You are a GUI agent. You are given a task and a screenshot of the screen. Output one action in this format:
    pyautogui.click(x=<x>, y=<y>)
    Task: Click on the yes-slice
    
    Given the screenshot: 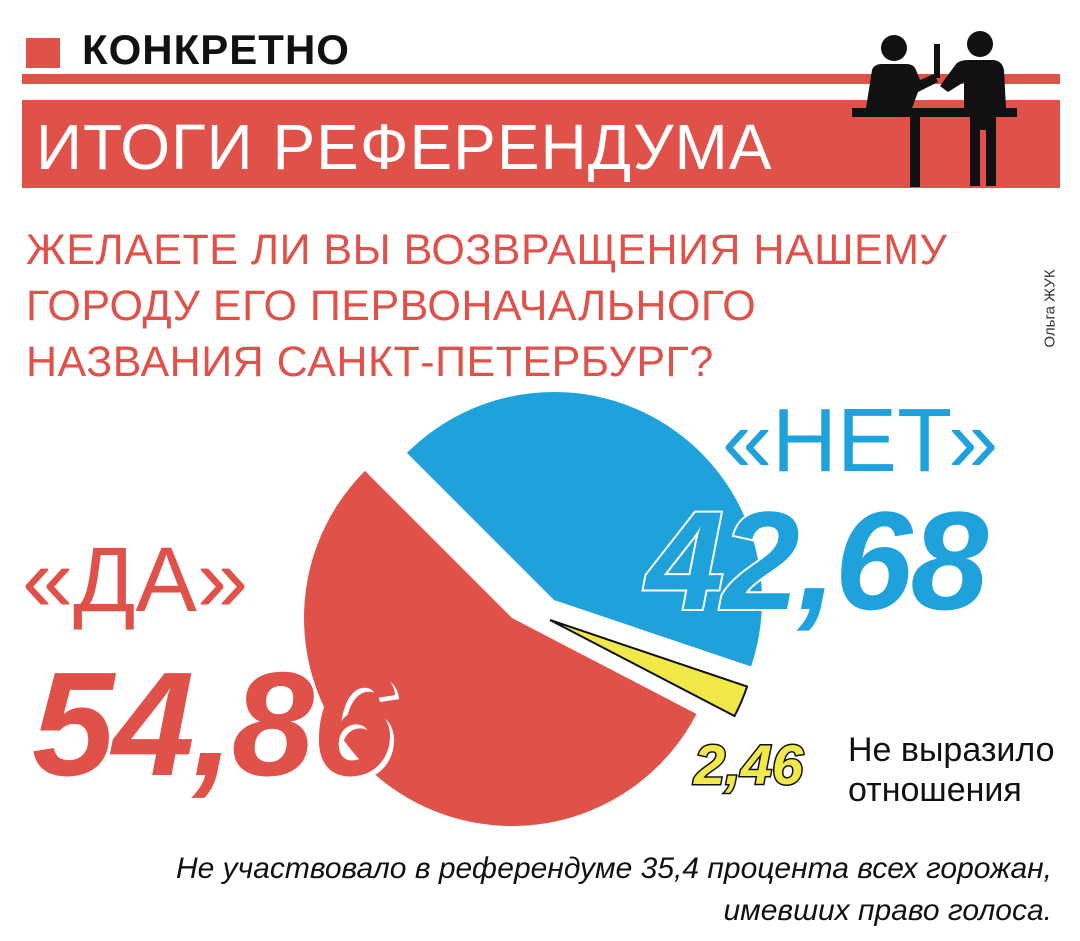 What is the action you would take?
    pyautogui.click(x=500, y=648)
    